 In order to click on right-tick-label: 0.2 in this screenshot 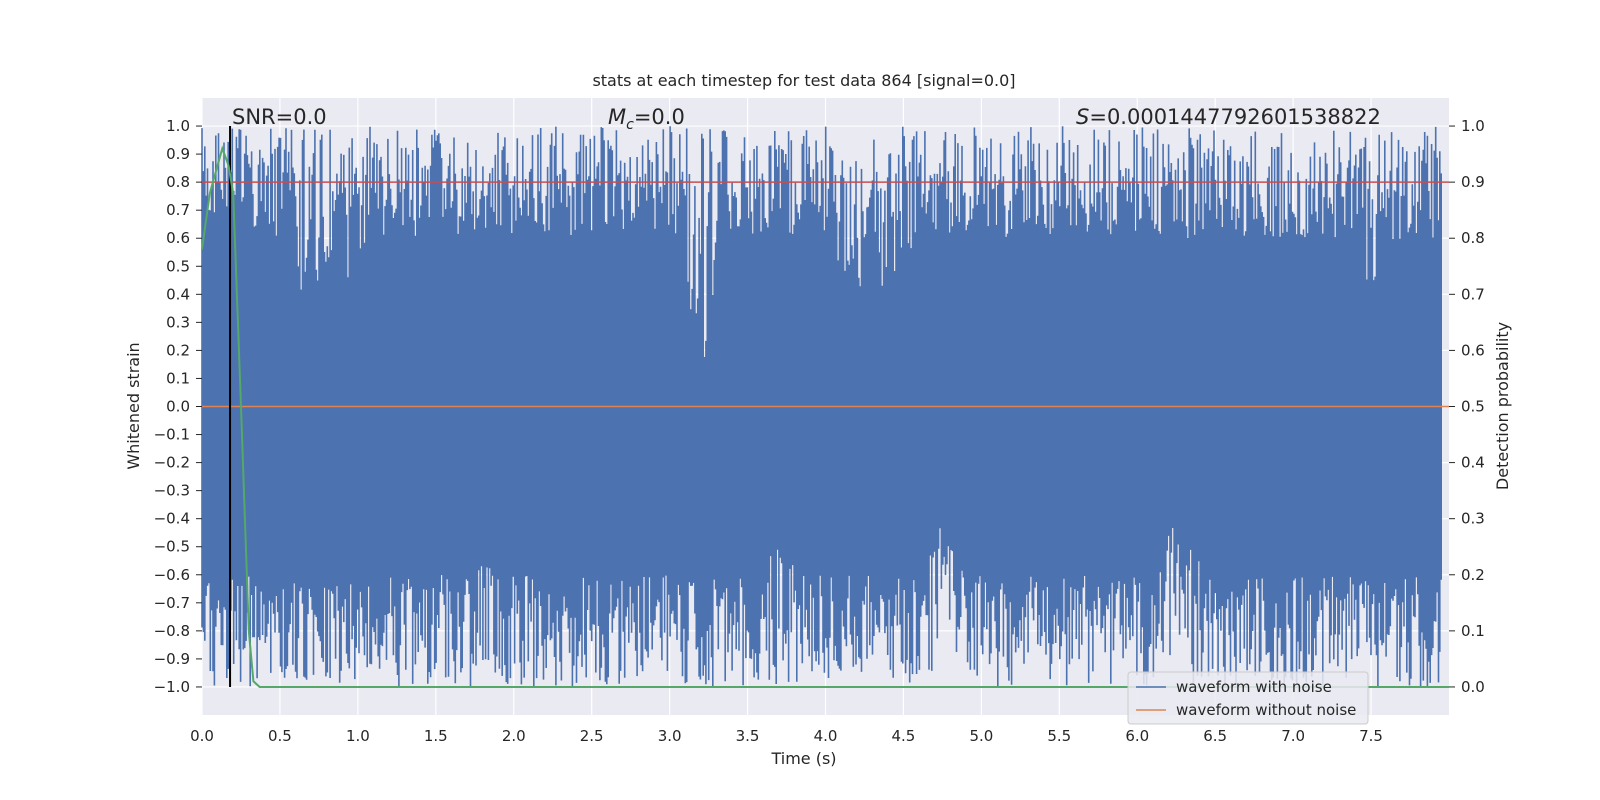, I will do `click(1473, 575)`.